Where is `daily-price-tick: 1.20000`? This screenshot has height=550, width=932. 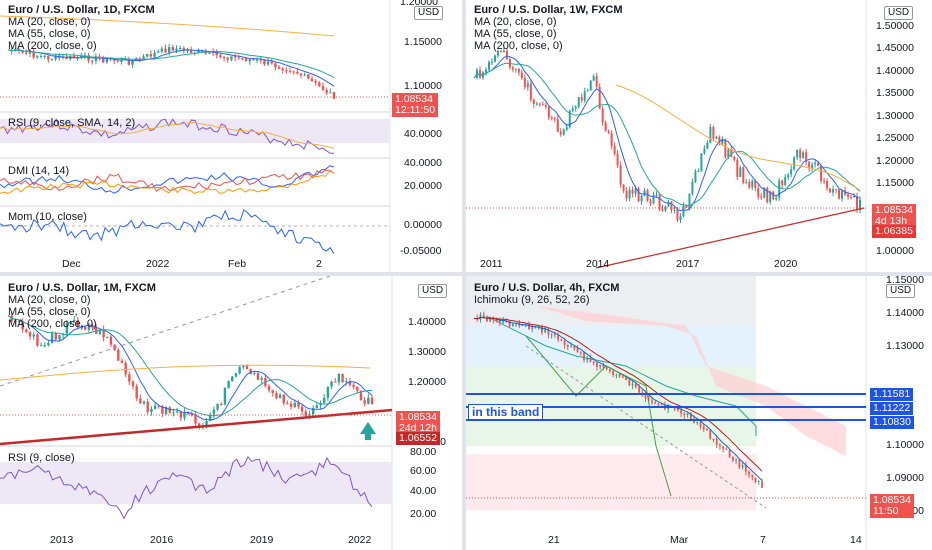
daily-price-tick: 1.20000 is located at coordinates (419, 4).